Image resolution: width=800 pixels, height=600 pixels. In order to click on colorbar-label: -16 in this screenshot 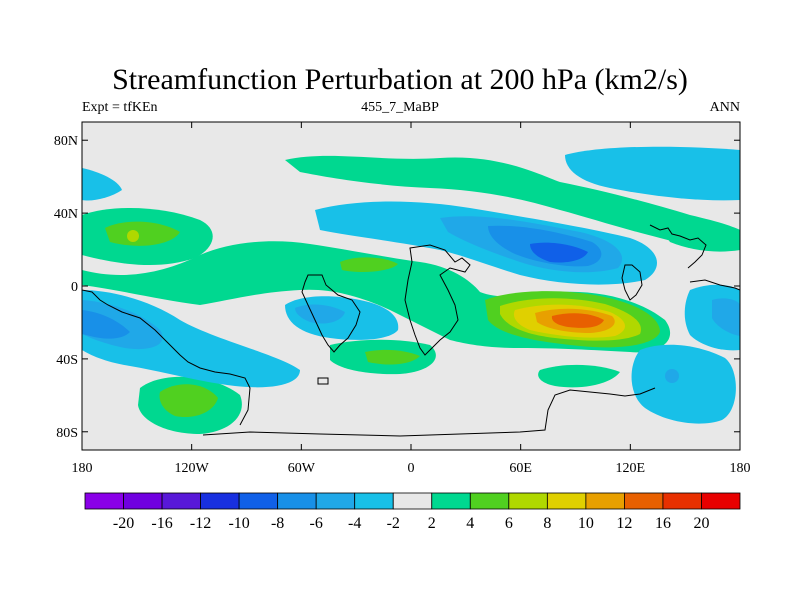, I will do `click(161, 523)`.